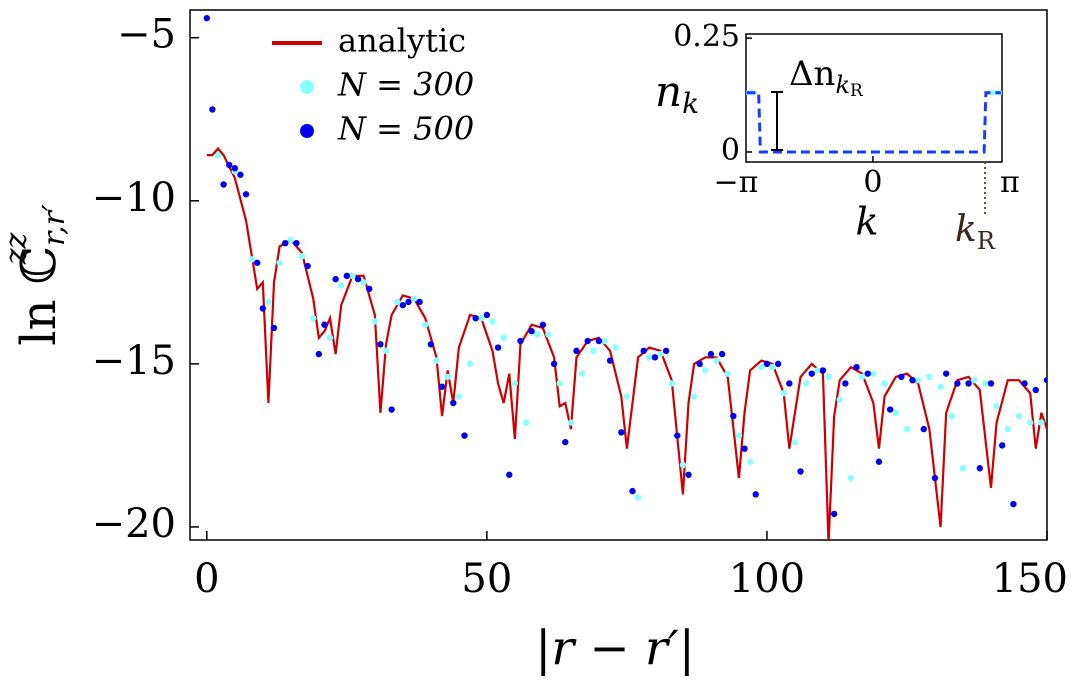 The height and width of the screenshot is (686, 1071). Describe the element at coordinates (966, 229) in the screenshot. I see `k-r-base: k` at that location.